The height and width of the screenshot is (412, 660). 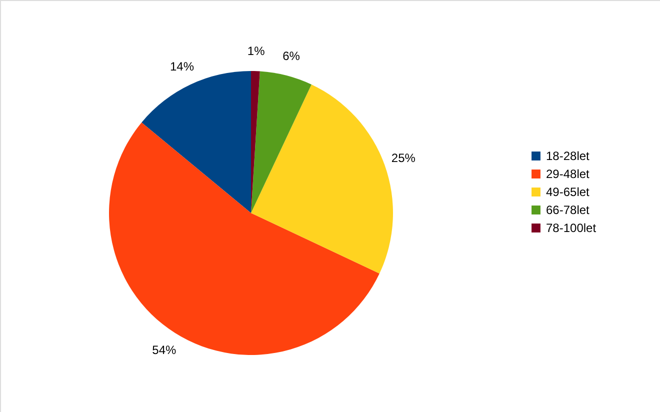 I want to click on legend-label: 49-65let, so click(x=568, y=192).